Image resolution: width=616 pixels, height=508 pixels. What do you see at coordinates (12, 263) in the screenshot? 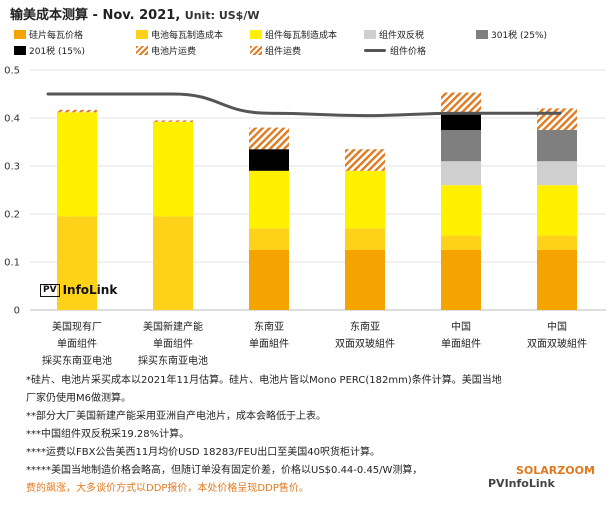
I see `y-tick-label: 0.1` at bounding box center [12, 263].